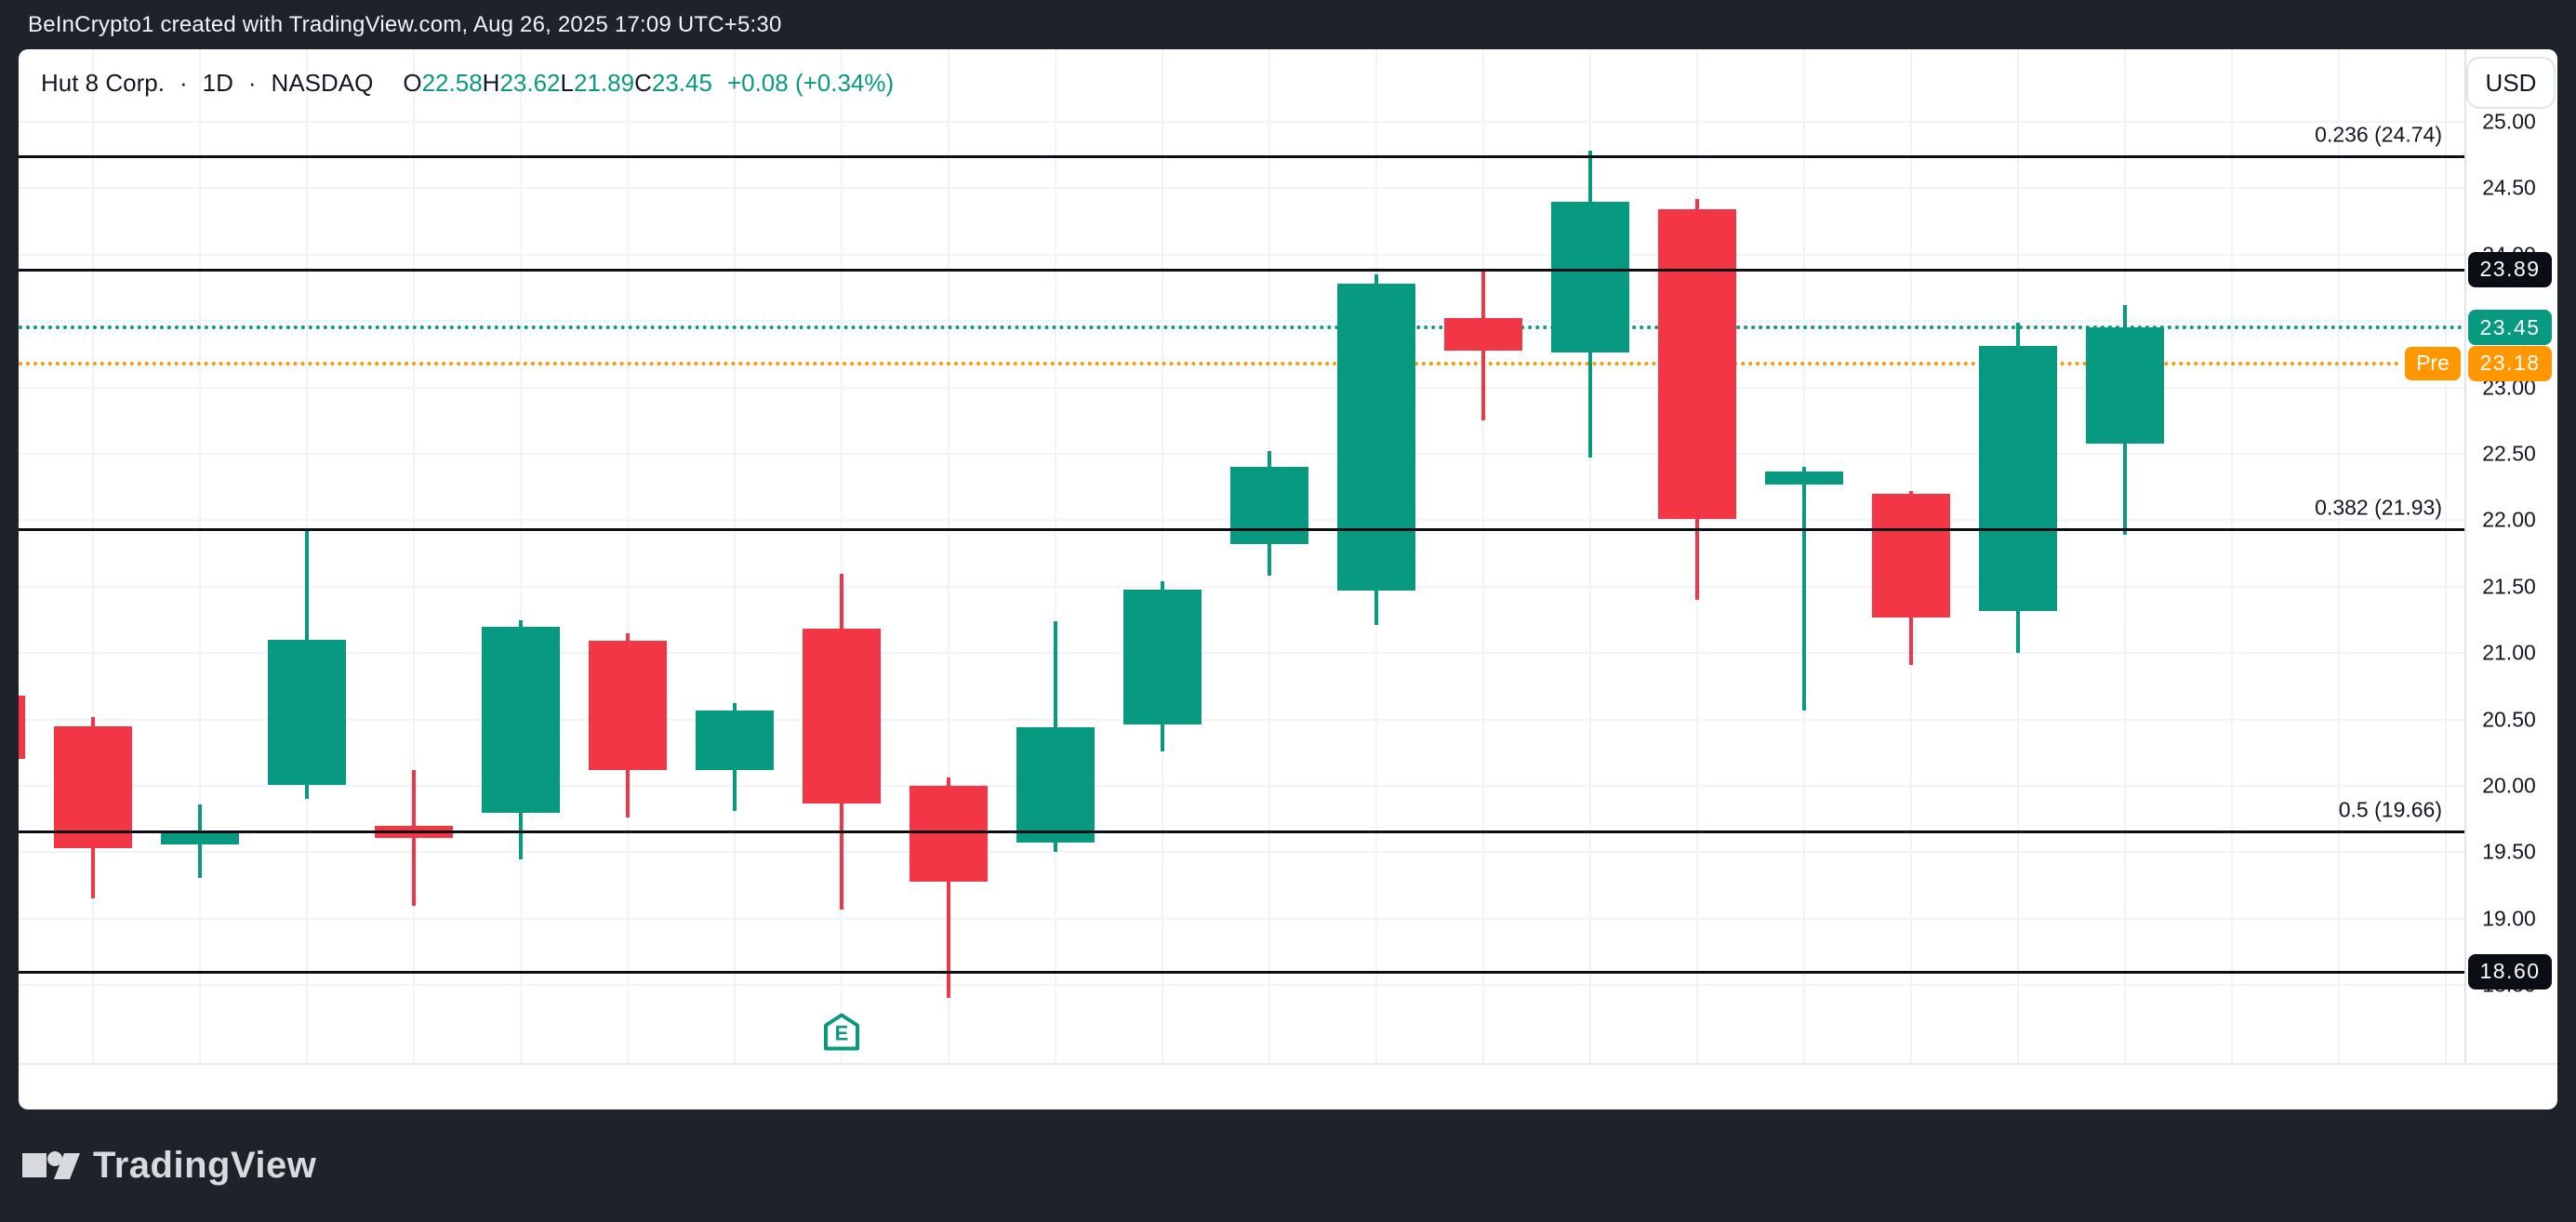 Image resolution: width=2576 pixels, height=1222 pixels. Describe the element at coordinates (2510, 328) in the screenshot. I see `price-axis-badge: 23.45` at that location.